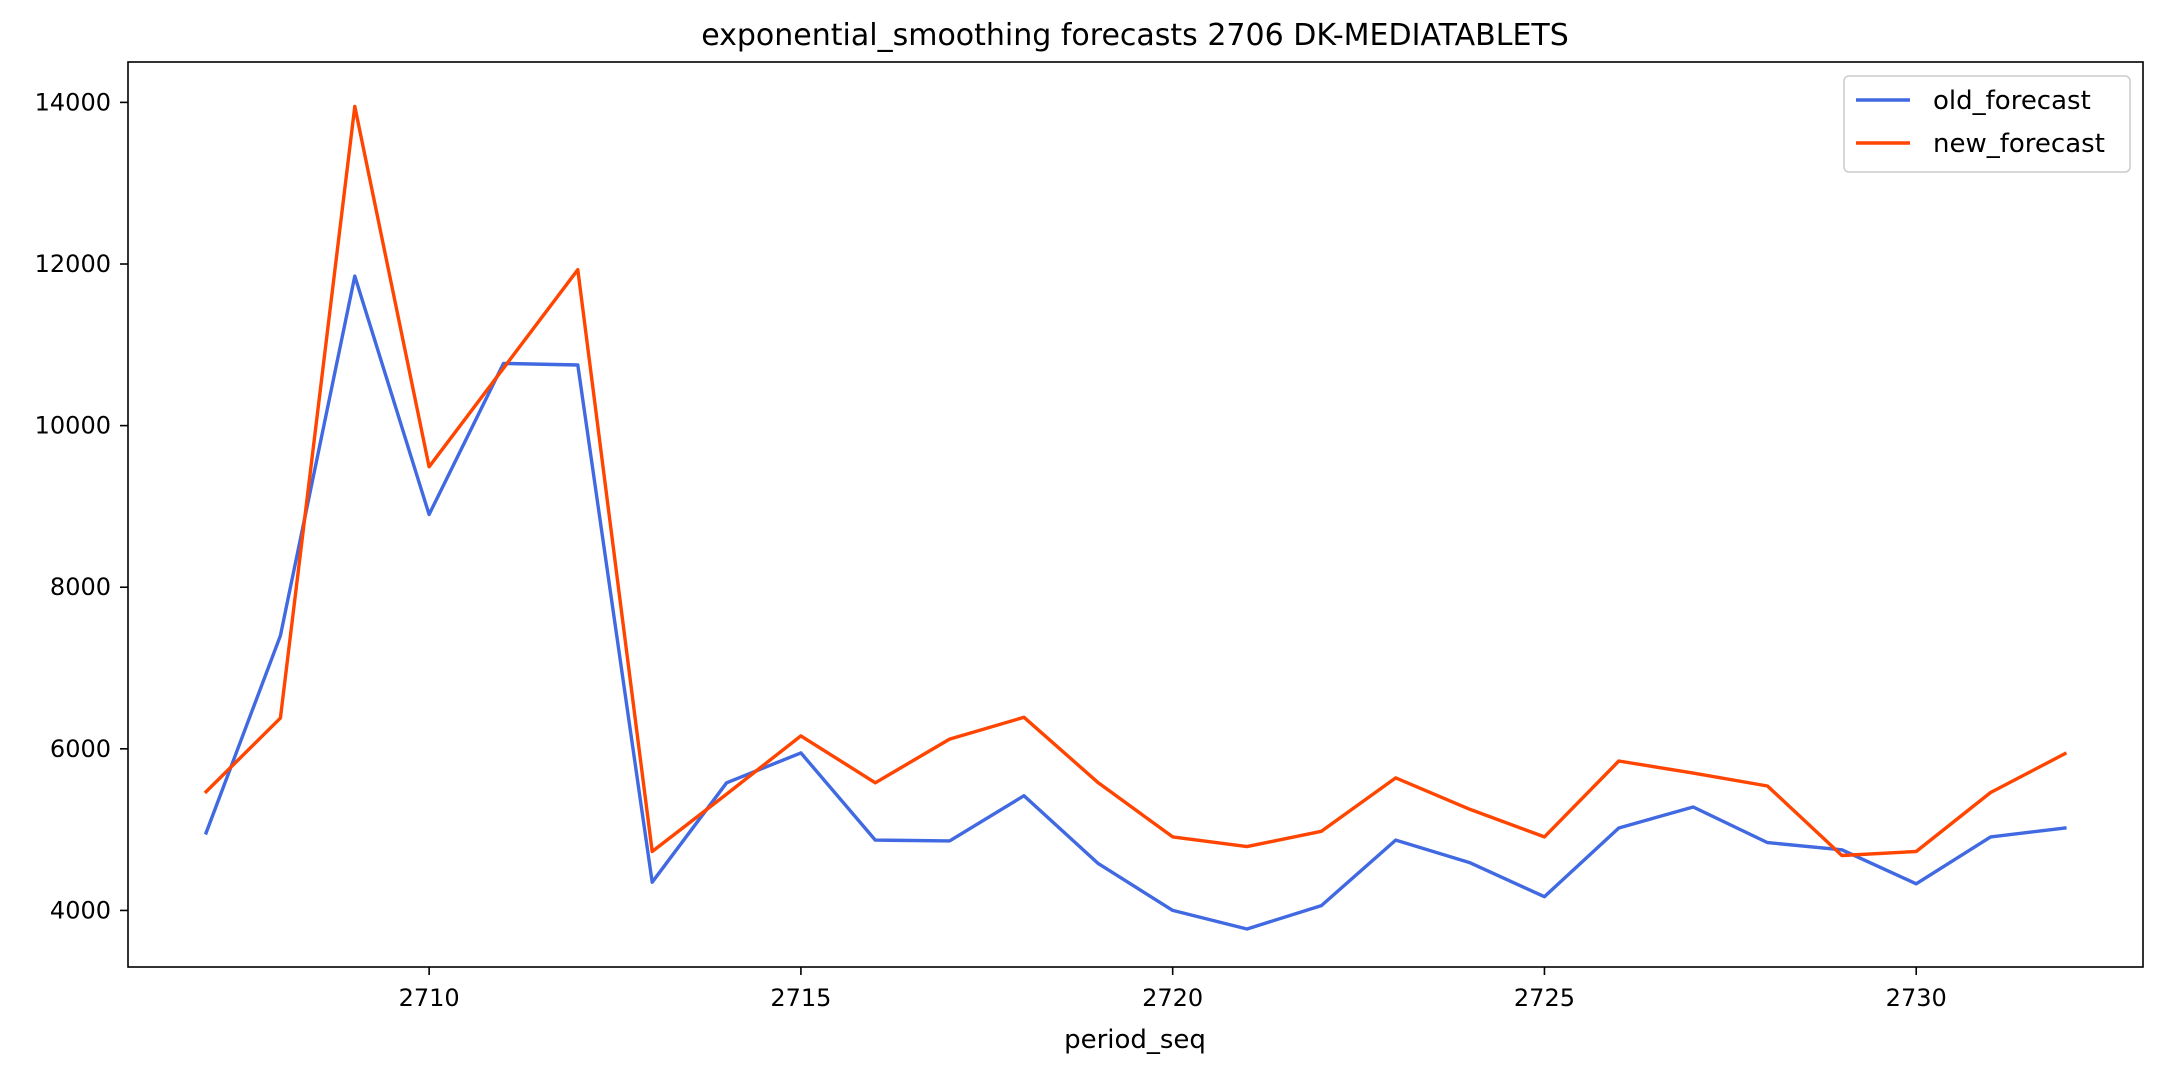 This screenshot has width=2162, height=1081. I want to click on legend-box, so click(1987, 124).